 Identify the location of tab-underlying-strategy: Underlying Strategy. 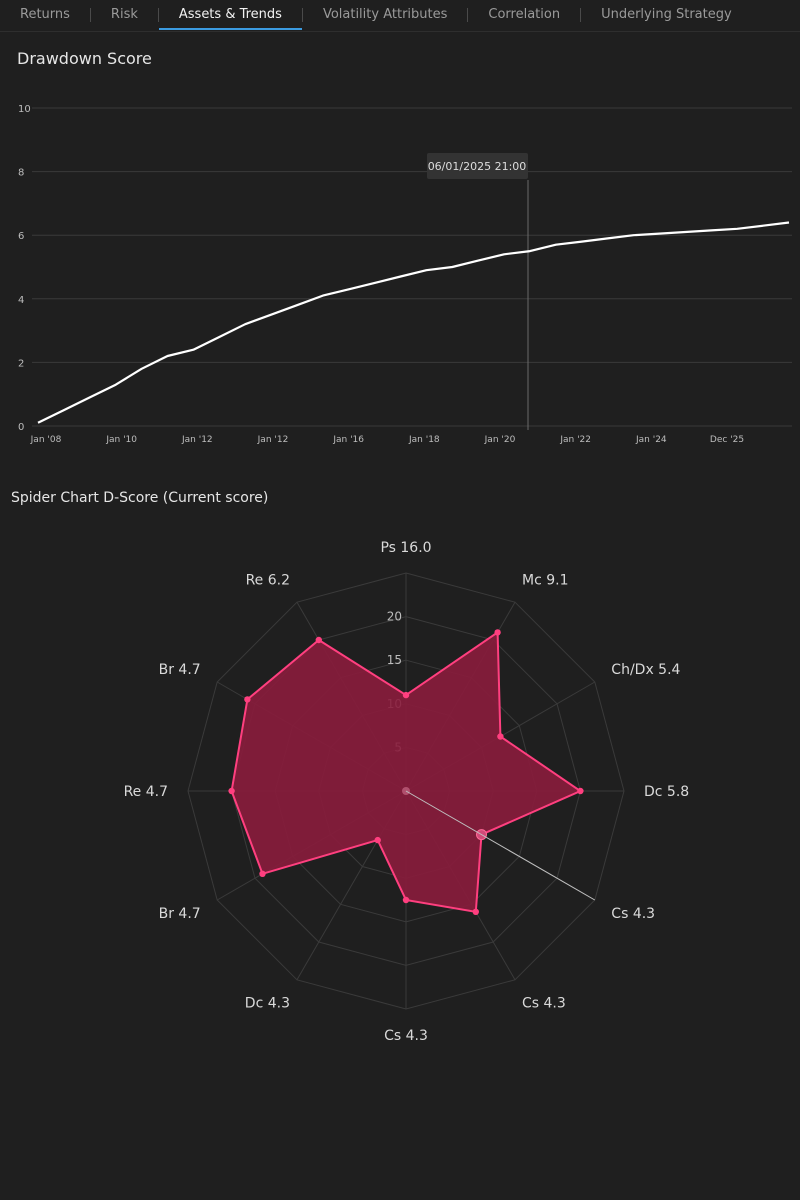
(666, 14).